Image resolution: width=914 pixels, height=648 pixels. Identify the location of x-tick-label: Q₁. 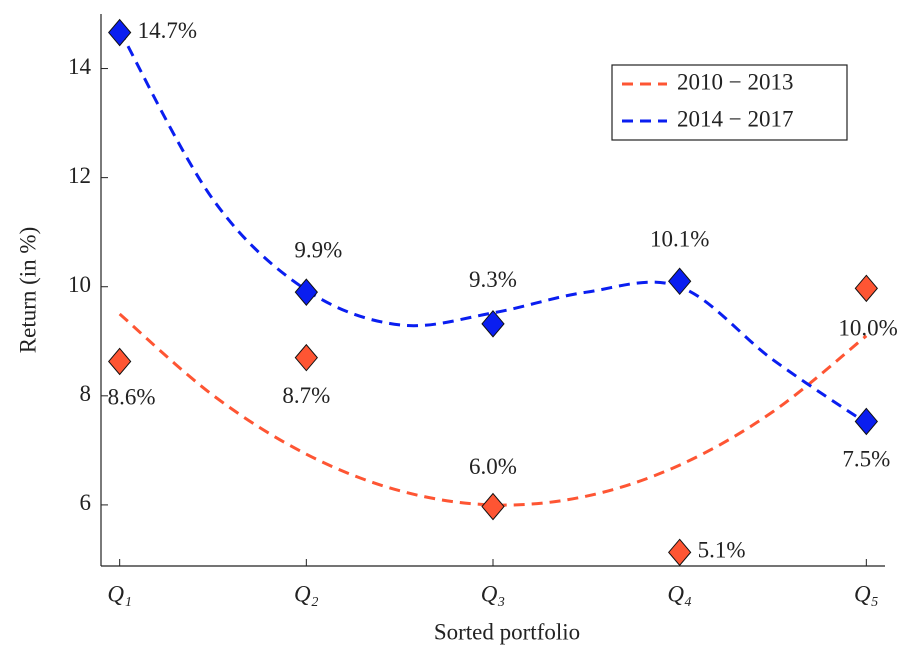
(119, 593).